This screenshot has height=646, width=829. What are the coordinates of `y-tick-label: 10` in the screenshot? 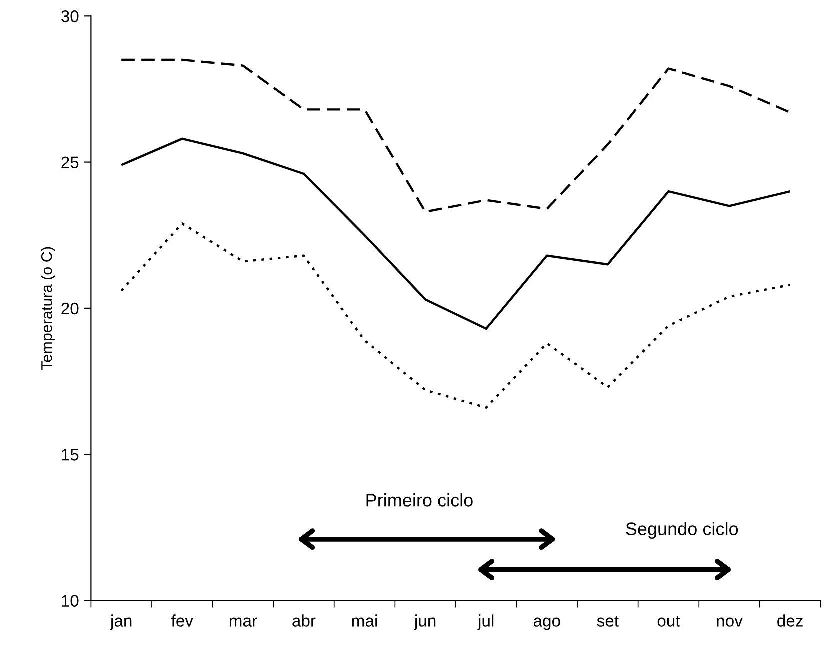 It's located at (70, 601).